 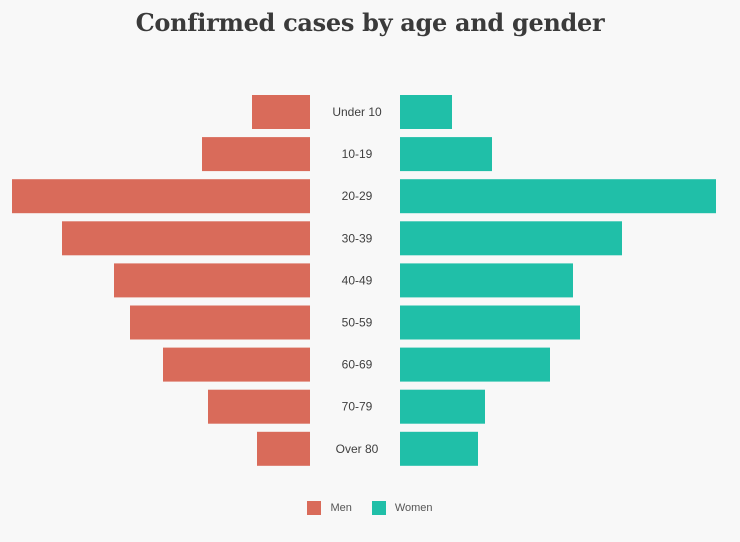 What do you see at coordinates (314, 508) in the screenshot?
I see `legend-swatch-men` at bounding box center [314, 508].